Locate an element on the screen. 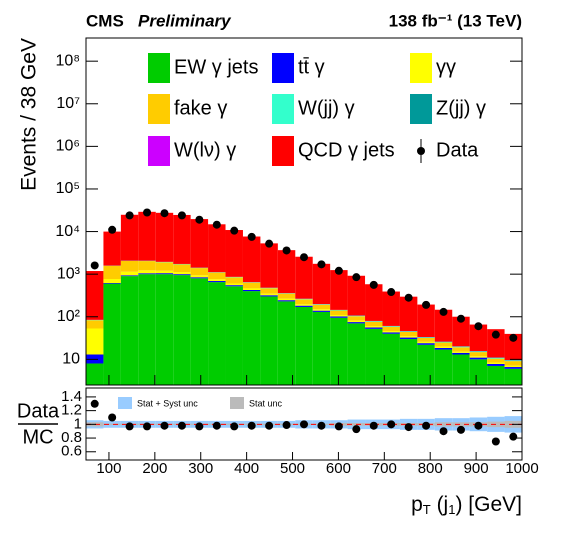 The image size is (580, 556). y-tick-label: 10⁸ is located at coordinates (67, 60).